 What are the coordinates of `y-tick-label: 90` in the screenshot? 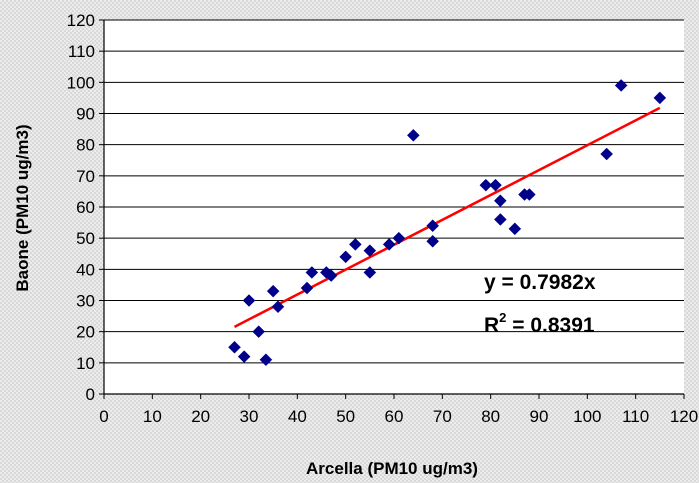 It's located at (85, 114).